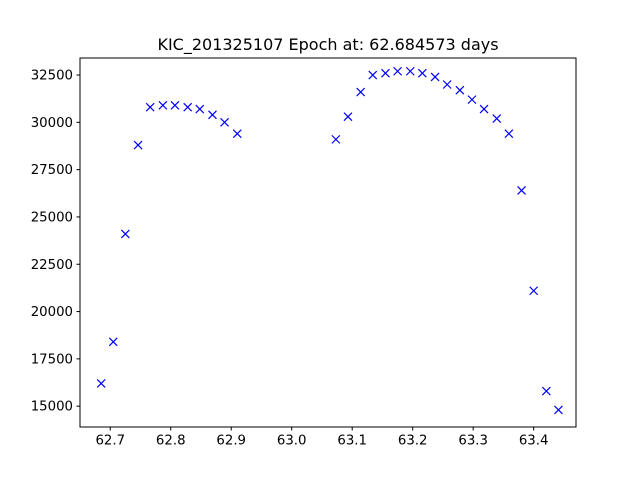 Image resolution: width=640 pixels, height=480 pixels. I want to click on y-axis: 15000 17500 20000 22500 25000 27500 30000 32500, so click(55, 242).